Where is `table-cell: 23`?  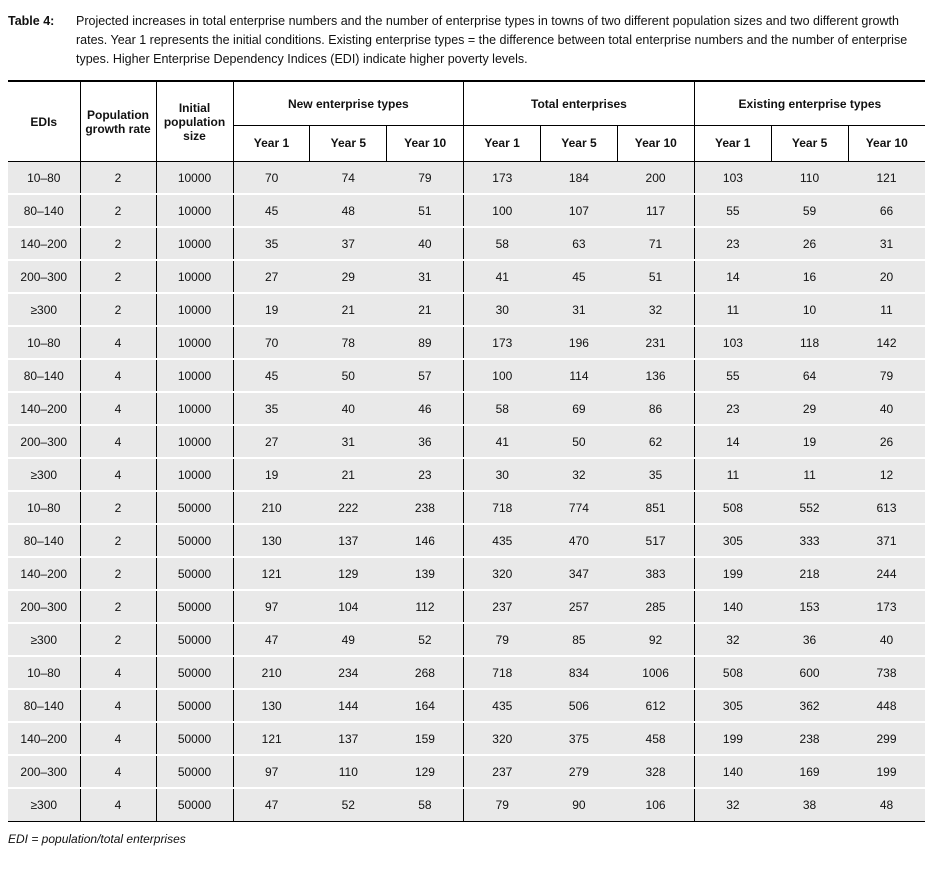 table-cell: 23 is located at coordinates (732, 408).